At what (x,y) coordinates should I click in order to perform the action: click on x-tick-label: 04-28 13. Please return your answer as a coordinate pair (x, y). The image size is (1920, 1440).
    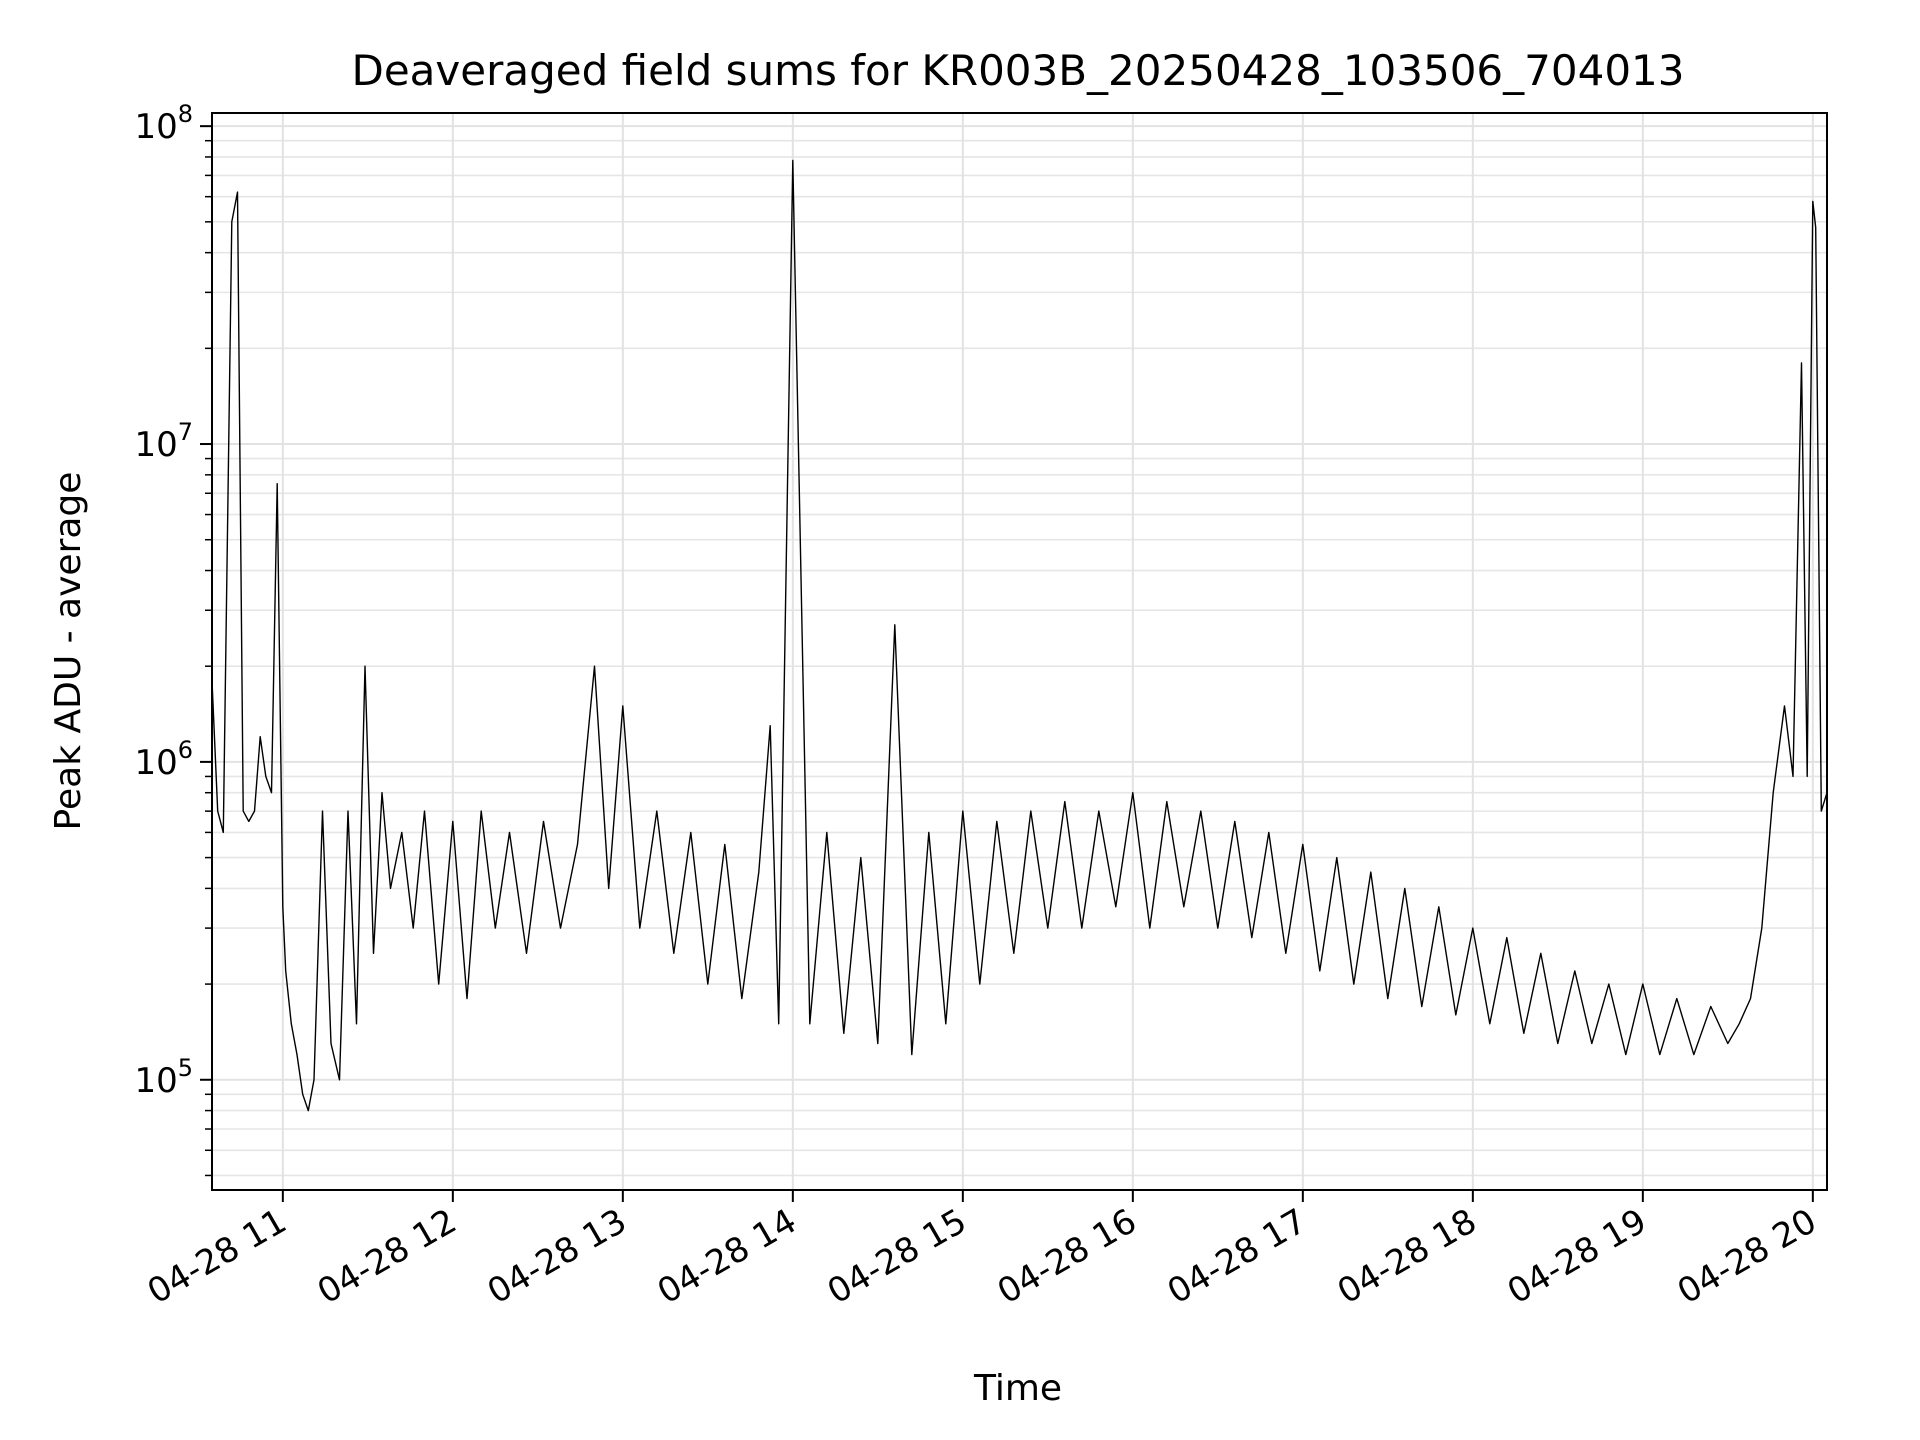
    Looking at the image, I should click on (557, 1256).